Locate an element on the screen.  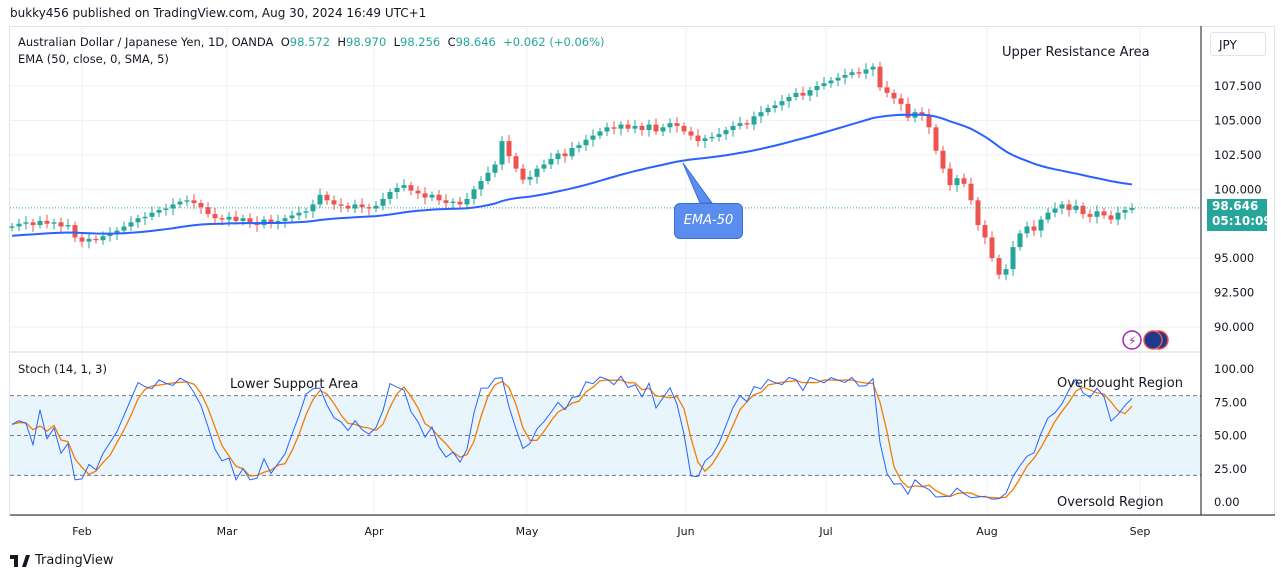
x-tick-label: Jul is located at coordinates (825, 531).